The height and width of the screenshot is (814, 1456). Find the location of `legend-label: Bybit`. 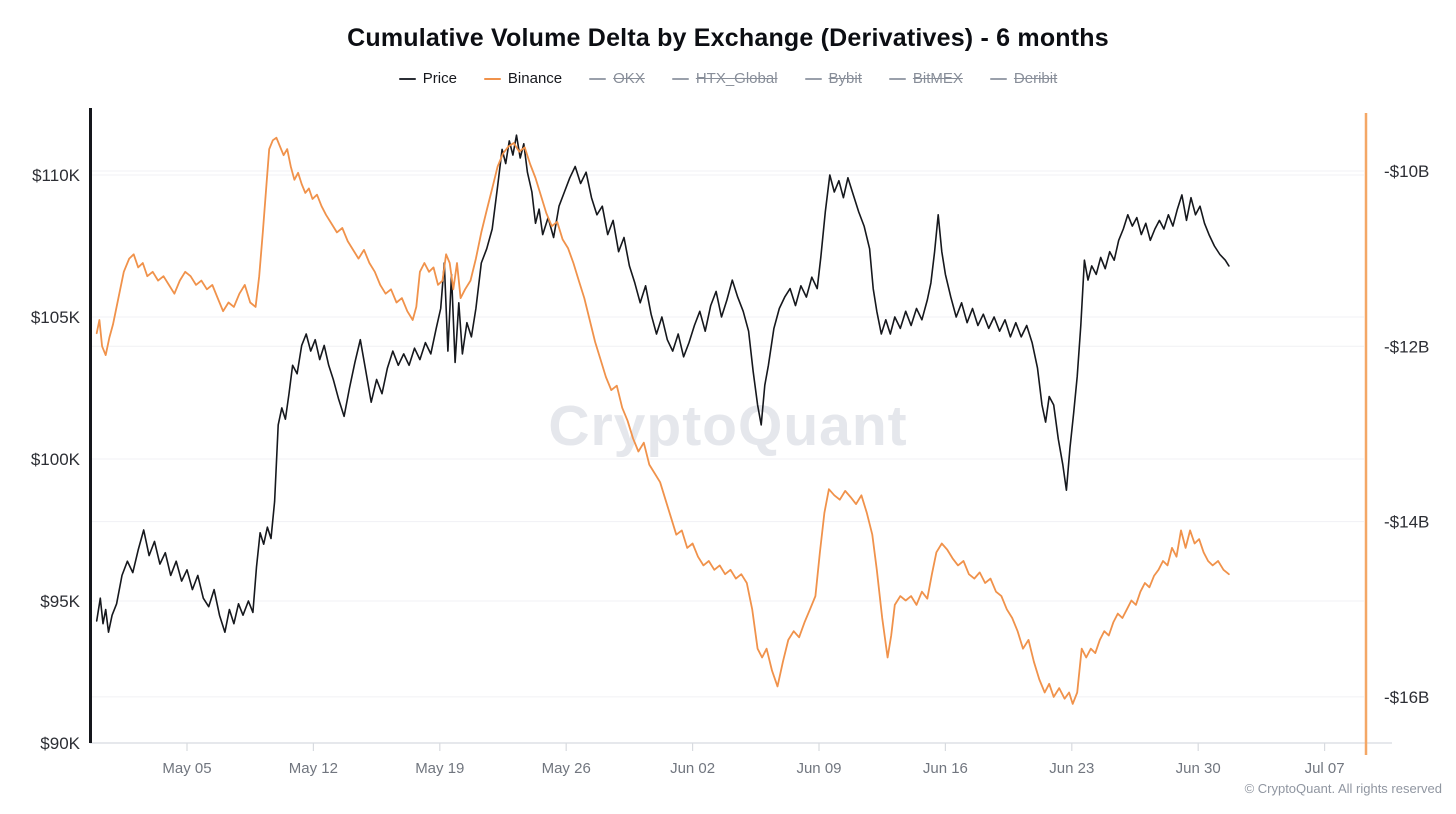

legend-label: Bybit is located at coordinates (845, 78).